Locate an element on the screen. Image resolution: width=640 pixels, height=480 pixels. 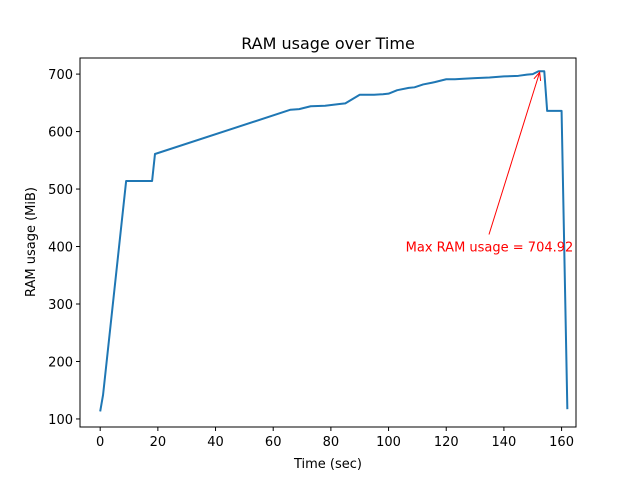
x-tick-label: 160 is located at coordinates (561, 442).